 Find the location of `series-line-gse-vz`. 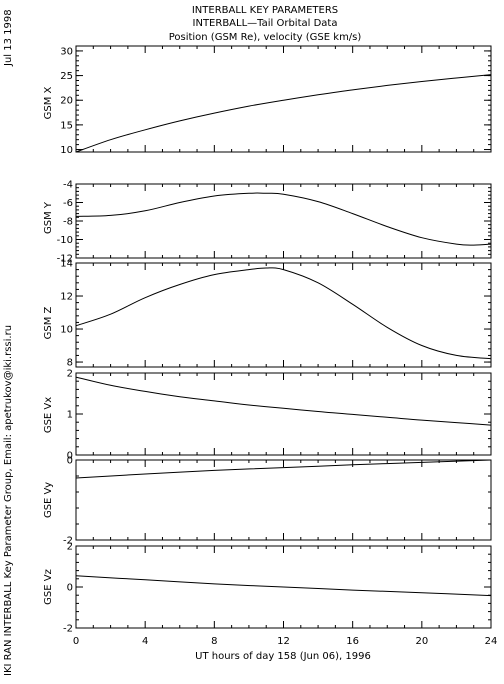

series-line-gse-vz is located at coordinates (283, 586).